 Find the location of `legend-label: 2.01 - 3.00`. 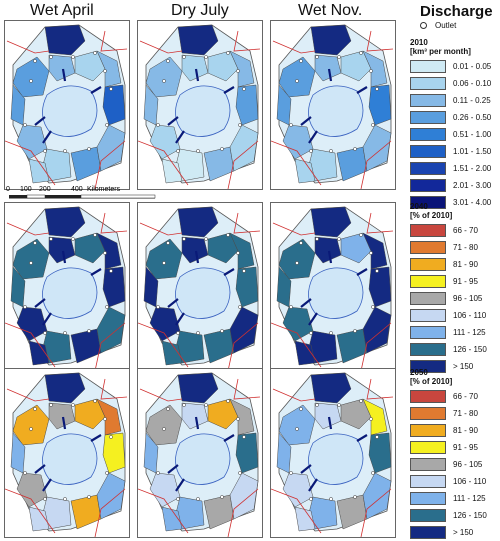

legend-label: 2.01 - 3.00 is located at coordinates (472, 185).